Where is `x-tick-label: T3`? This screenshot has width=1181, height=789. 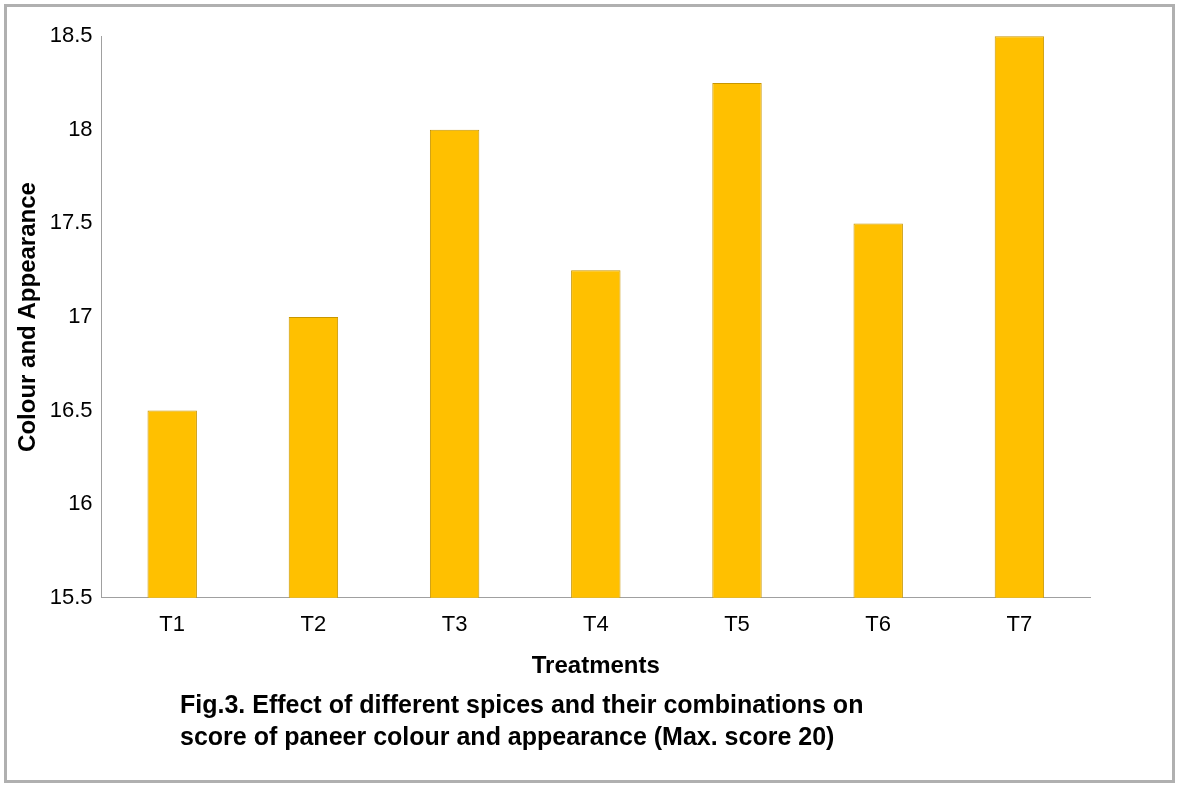
x-tick-label: T3 is located at coordinates (454, 624).